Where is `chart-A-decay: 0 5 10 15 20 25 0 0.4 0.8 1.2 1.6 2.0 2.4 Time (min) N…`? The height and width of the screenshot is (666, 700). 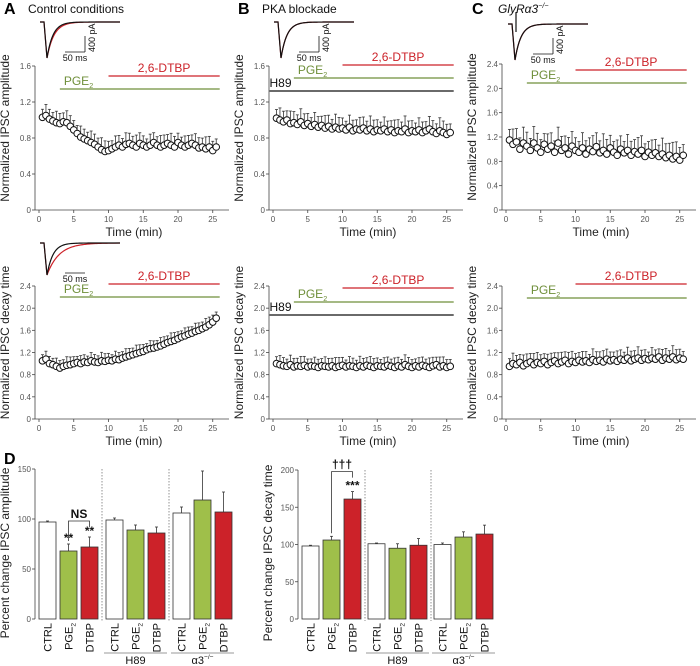
chart-A-decay: 0 5 10 15 20 25 0 0.4 0.8 1.2 1.6 2.0 2.4 Time (min) N… is located at coordinates (114, 345).